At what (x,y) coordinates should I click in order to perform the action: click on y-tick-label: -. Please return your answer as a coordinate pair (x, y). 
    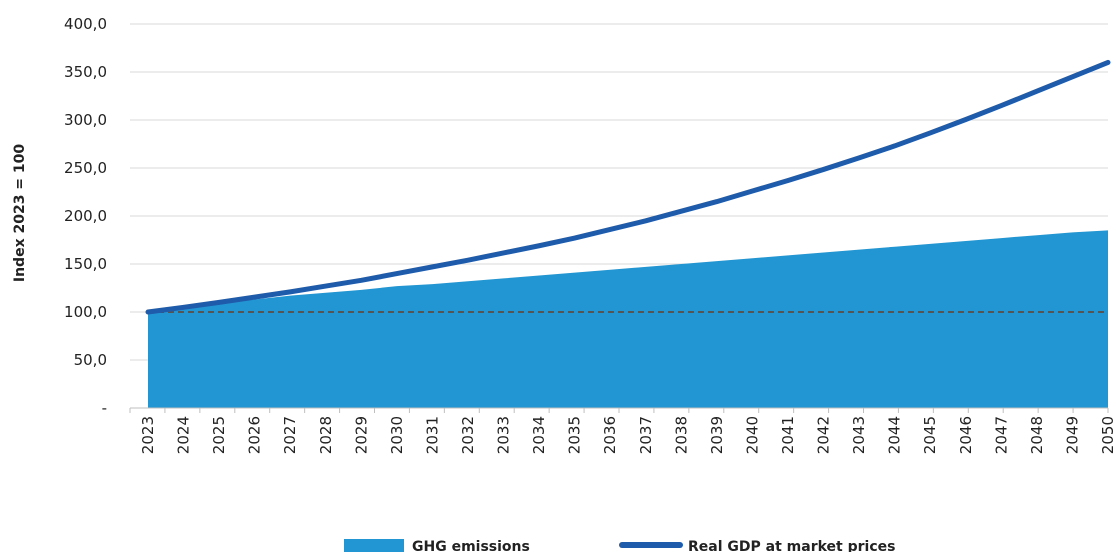
    Looking at the image, I should click on (104, 408).